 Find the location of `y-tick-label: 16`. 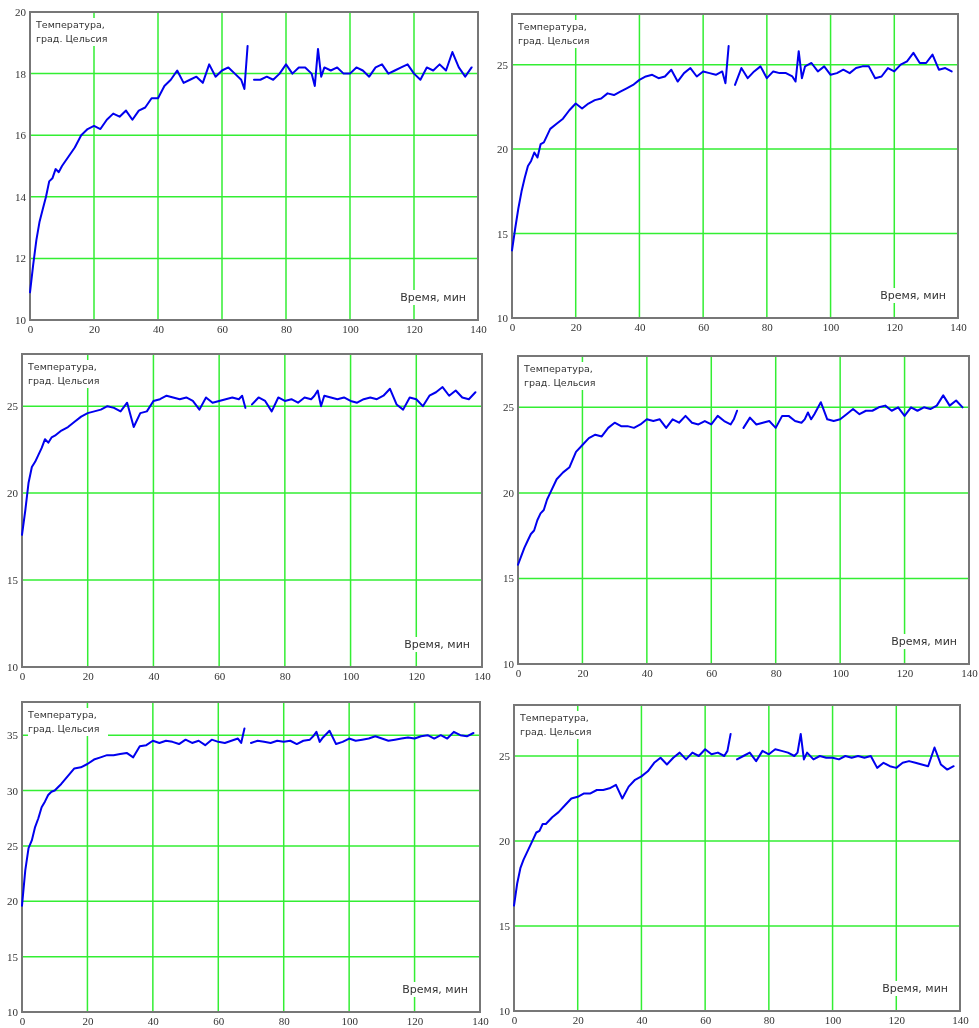

y-tick-label: 16 is located at coordinates (21, 135).